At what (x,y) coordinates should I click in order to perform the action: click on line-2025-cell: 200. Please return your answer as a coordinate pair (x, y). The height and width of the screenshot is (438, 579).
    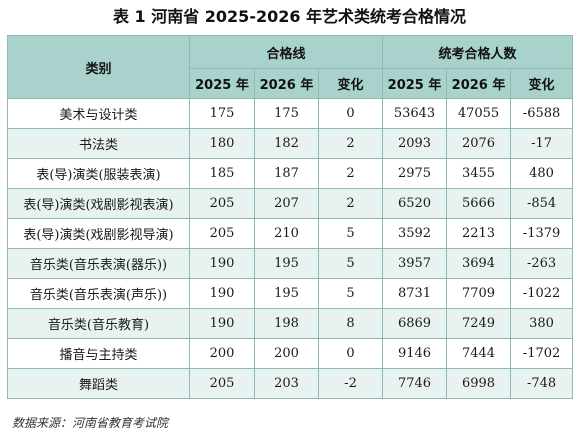
    Looking at the image, I should click on (222, 353).